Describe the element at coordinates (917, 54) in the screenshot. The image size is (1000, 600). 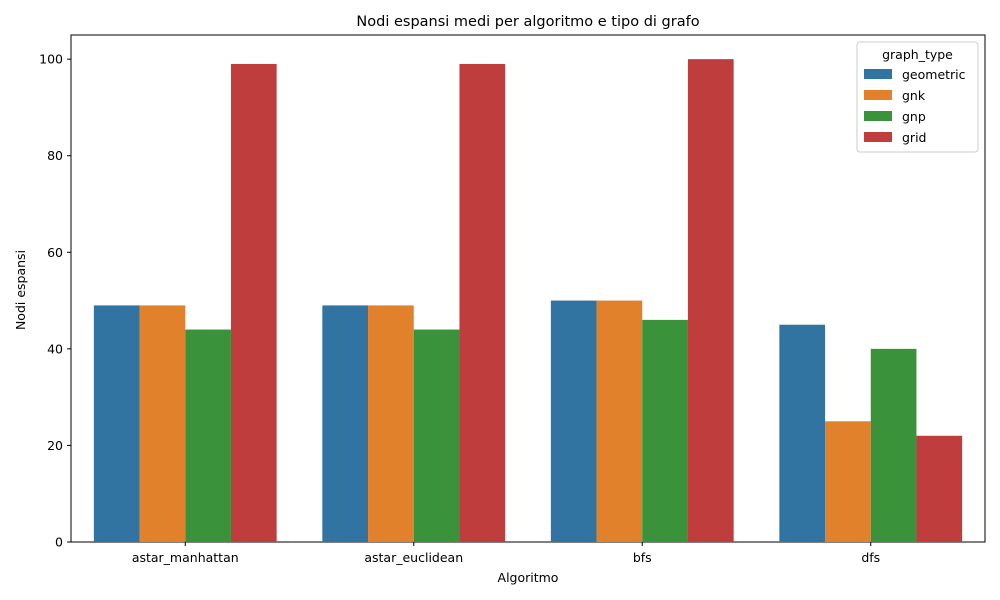
I see `legend-title: graph_type` at that location.